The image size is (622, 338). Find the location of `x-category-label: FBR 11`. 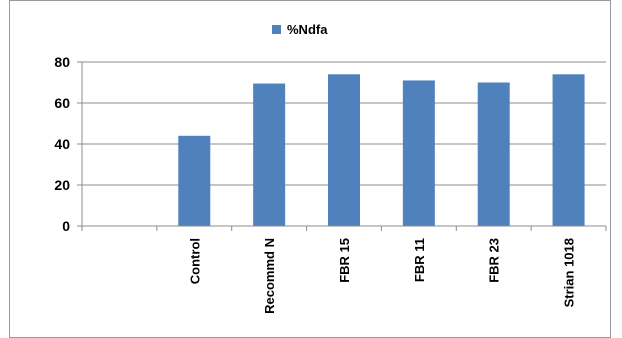

x-category-label: FBR 11 is located at coordinates (419, 260).